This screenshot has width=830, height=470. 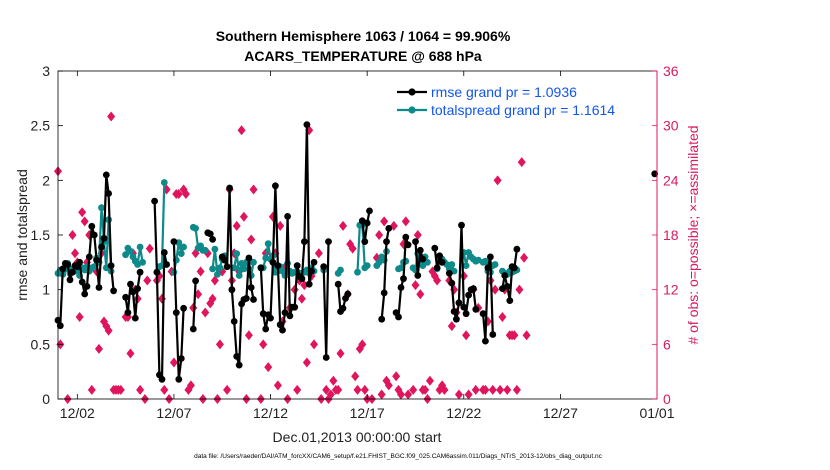 What do you see at coordinates (560, 413) in the screenshot?
I see `x-tick-label: 12/27` at bounding box center [560, 413].